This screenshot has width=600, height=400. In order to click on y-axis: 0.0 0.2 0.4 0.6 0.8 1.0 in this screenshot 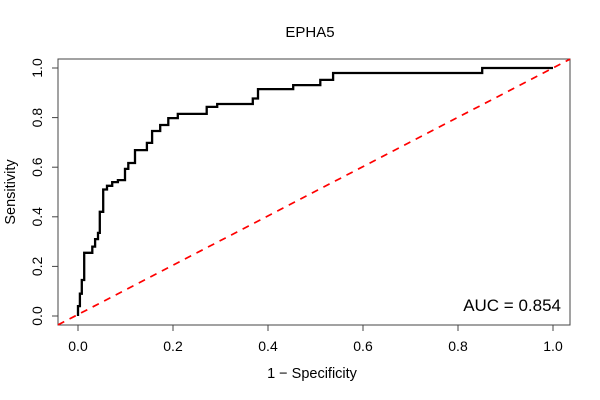, I will do `click(43, 192)`.